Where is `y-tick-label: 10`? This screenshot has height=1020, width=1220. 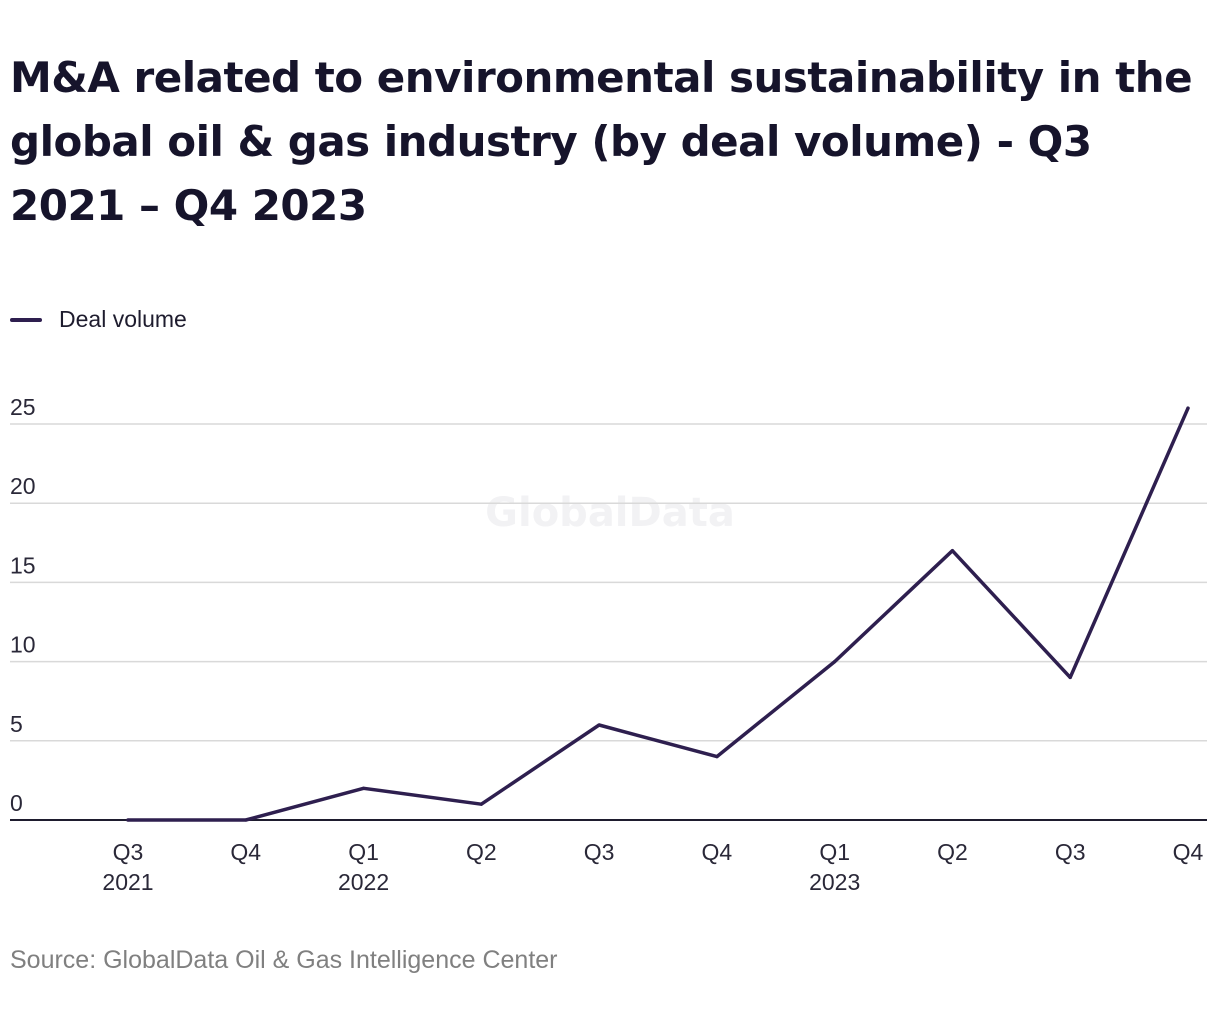 y-tick-label: 10 is located at coordinates (23, 645).